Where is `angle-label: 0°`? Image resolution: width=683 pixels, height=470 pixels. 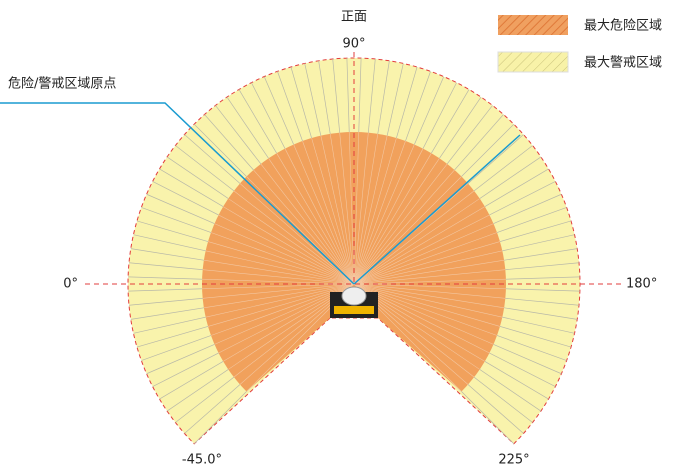
angle-label: 0° is located at coordinates (70, 284).